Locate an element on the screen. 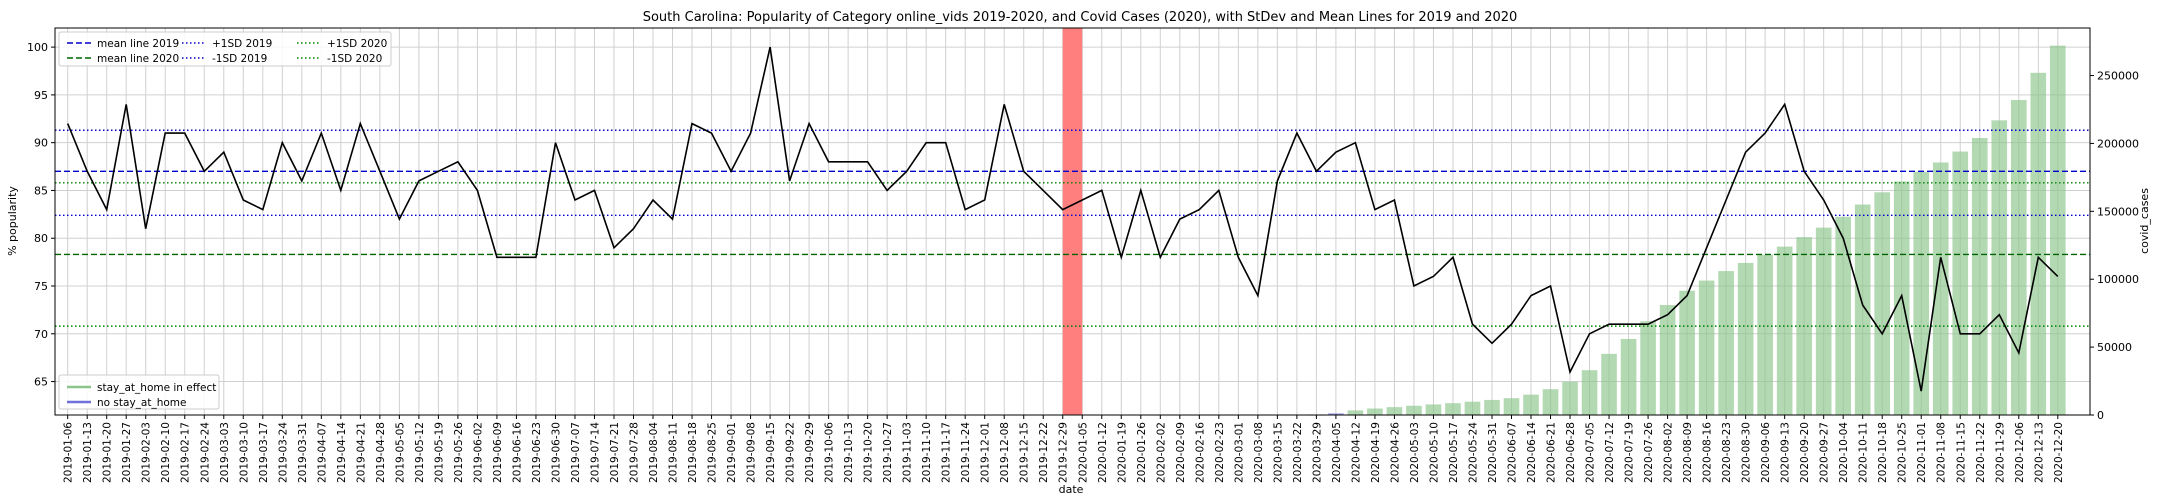 Image resolution: width=2160 pixels, height=504 pixels. legend-label: stay_at_home in effect is located at coordinates (156, 388).